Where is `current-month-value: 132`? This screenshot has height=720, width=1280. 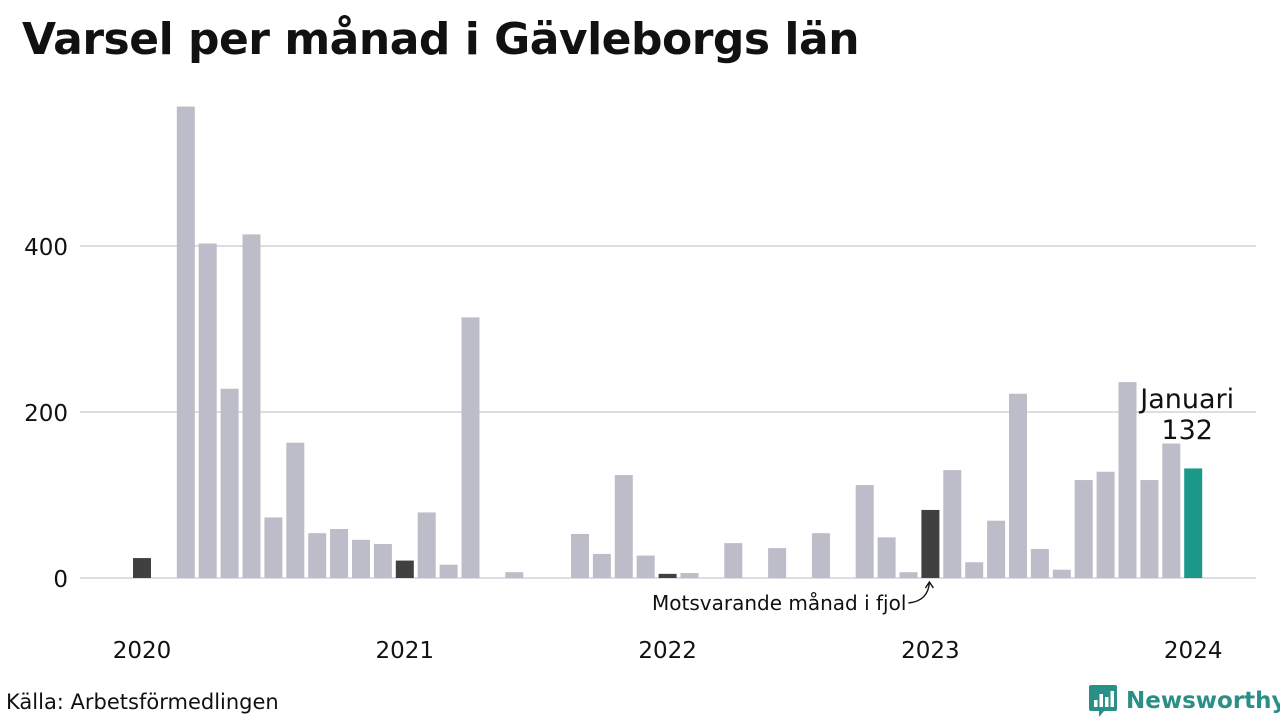
current-month-value: 132 is located at coordinates (1187, 430).